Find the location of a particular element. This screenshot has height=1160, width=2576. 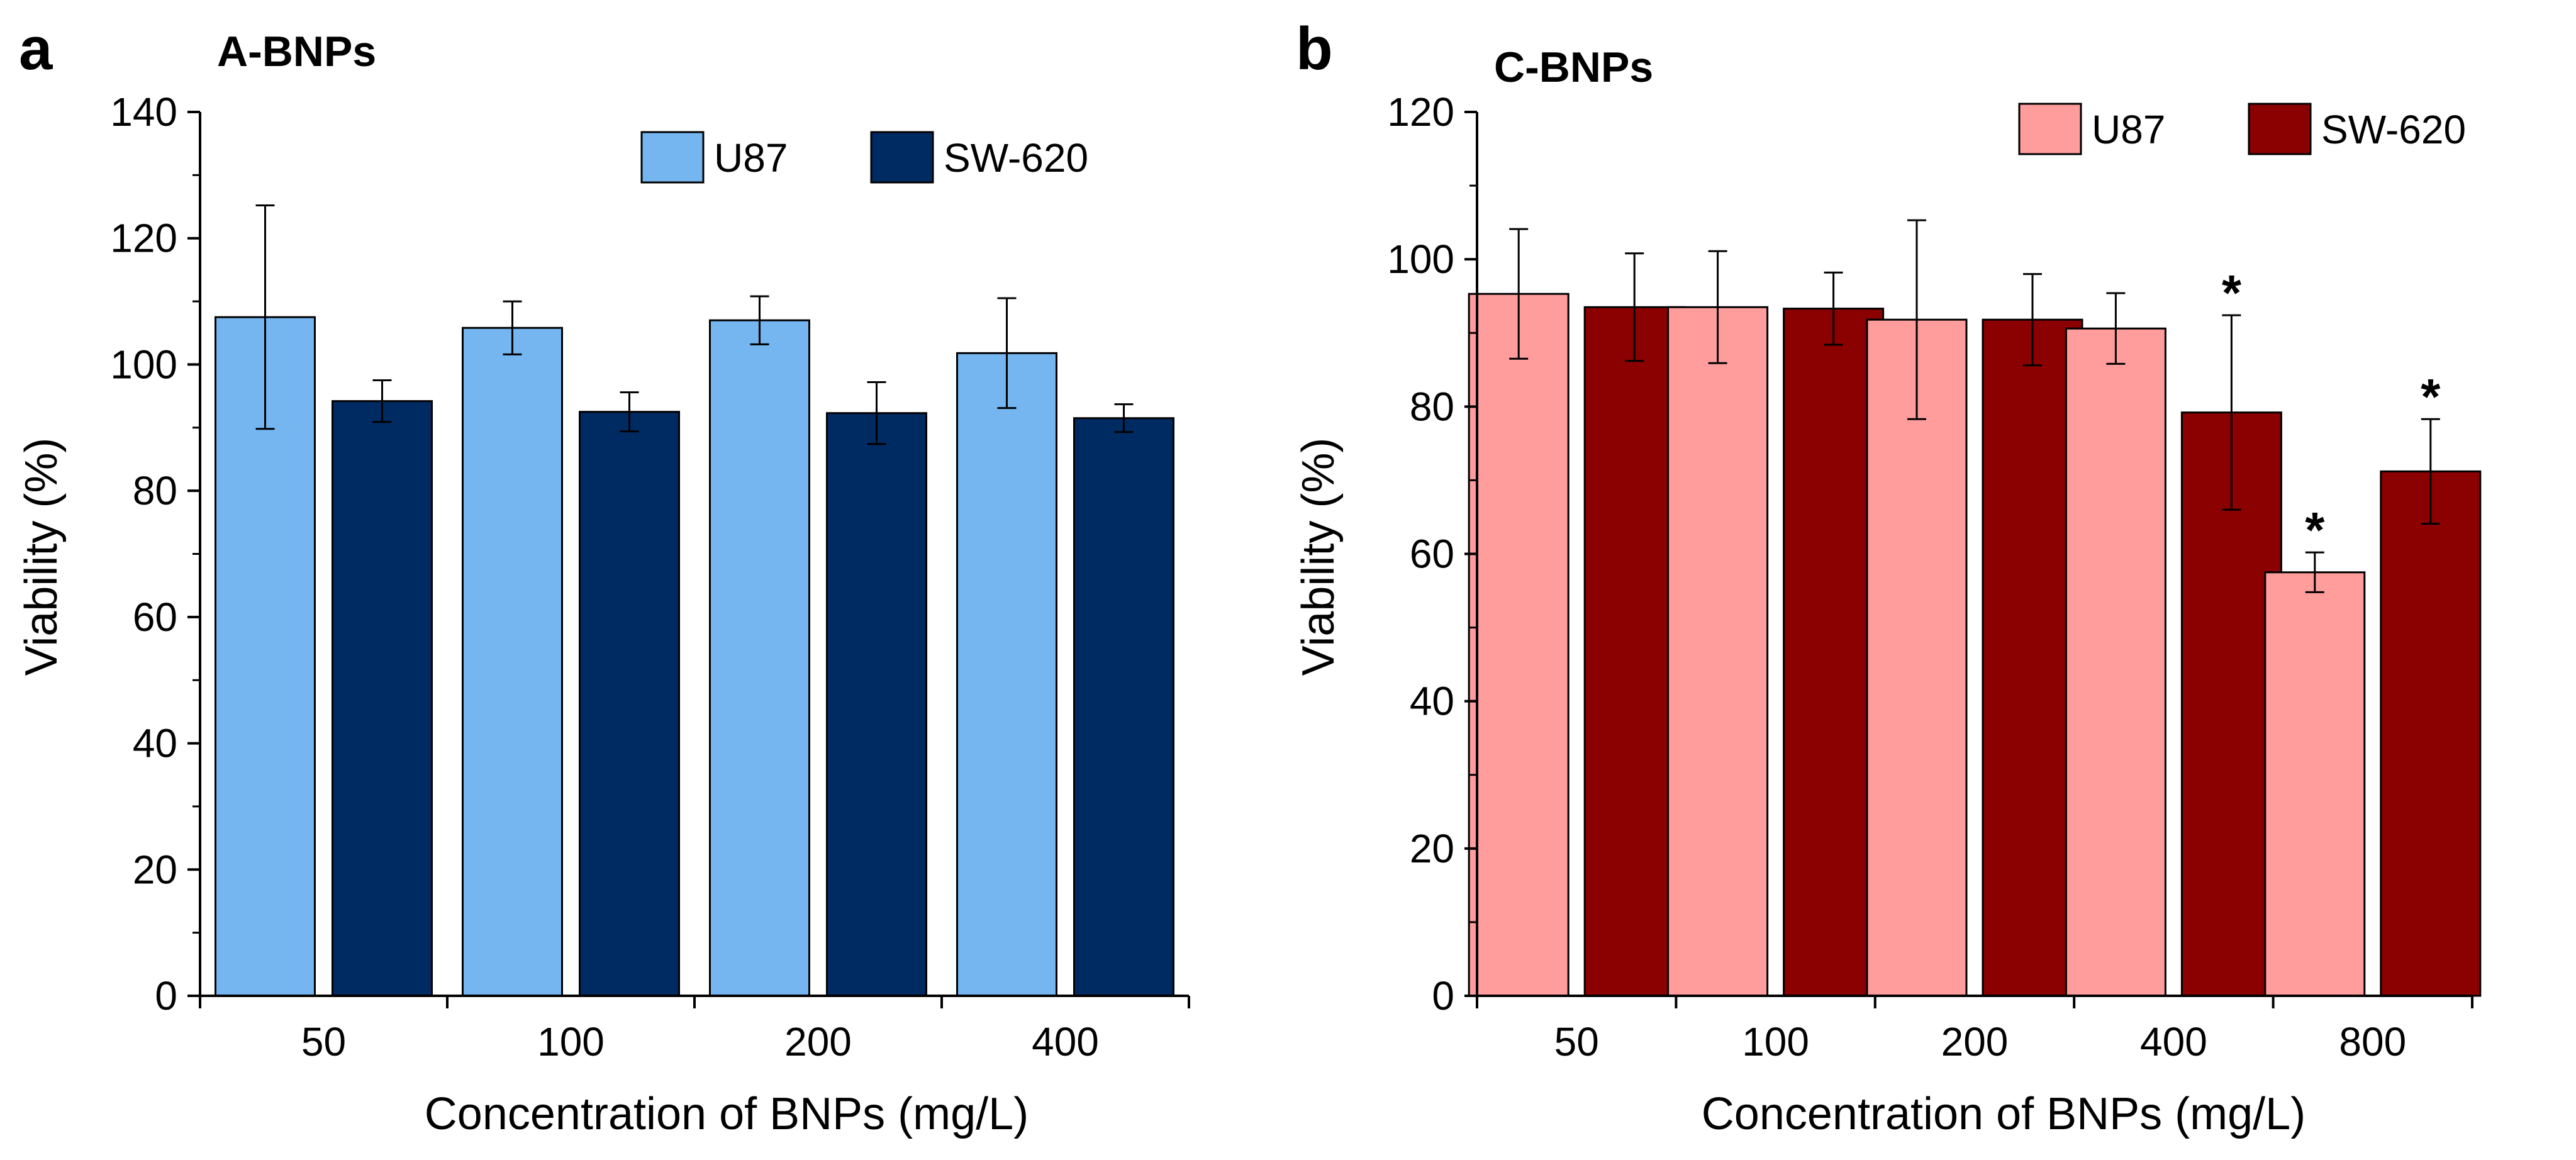

panel-a-legend-swatch-u87 is located at coordinates (672, 157).